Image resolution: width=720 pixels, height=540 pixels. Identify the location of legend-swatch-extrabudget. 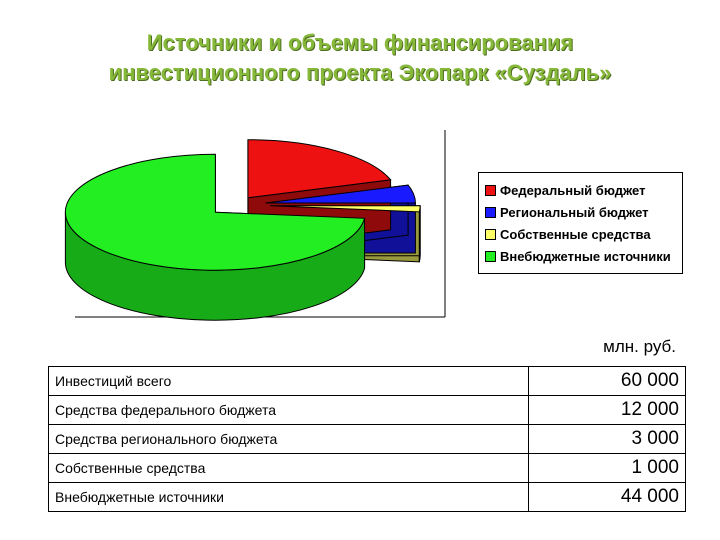
(490, 256).